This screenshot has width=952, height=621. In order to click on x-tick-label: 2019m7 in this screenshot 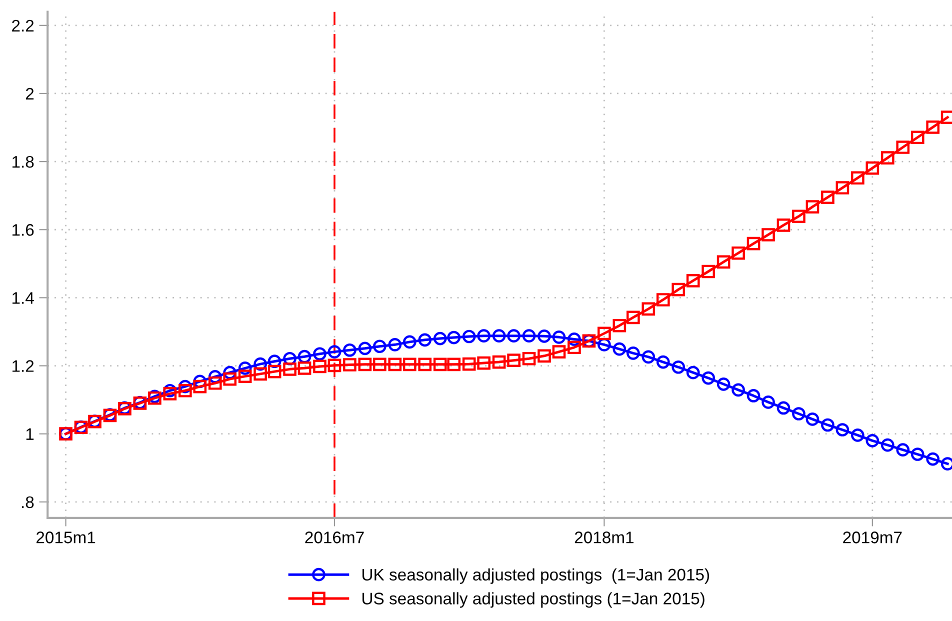, I will do `click(872, 538)`.